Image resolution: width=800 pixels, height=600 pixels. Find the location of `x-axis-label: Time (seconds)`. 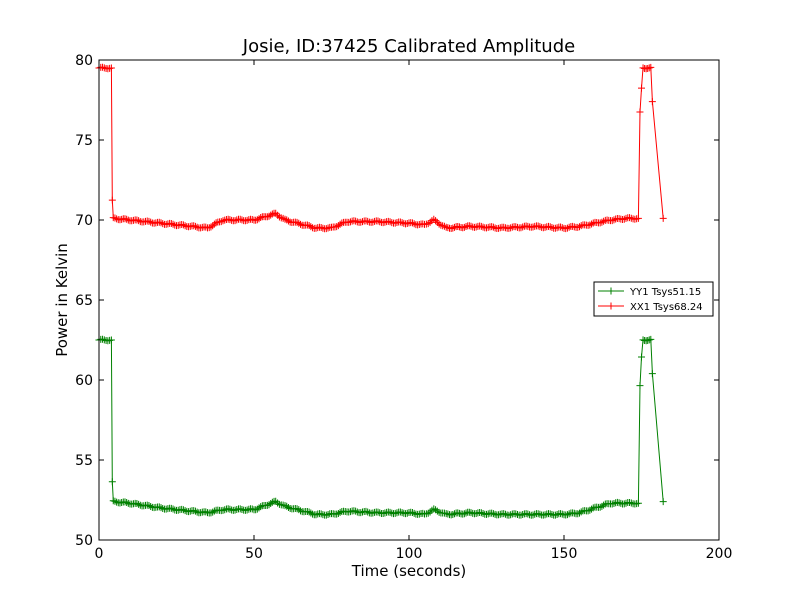

x-axis-label: Time (seconds) is located at coordinates (409, 571).